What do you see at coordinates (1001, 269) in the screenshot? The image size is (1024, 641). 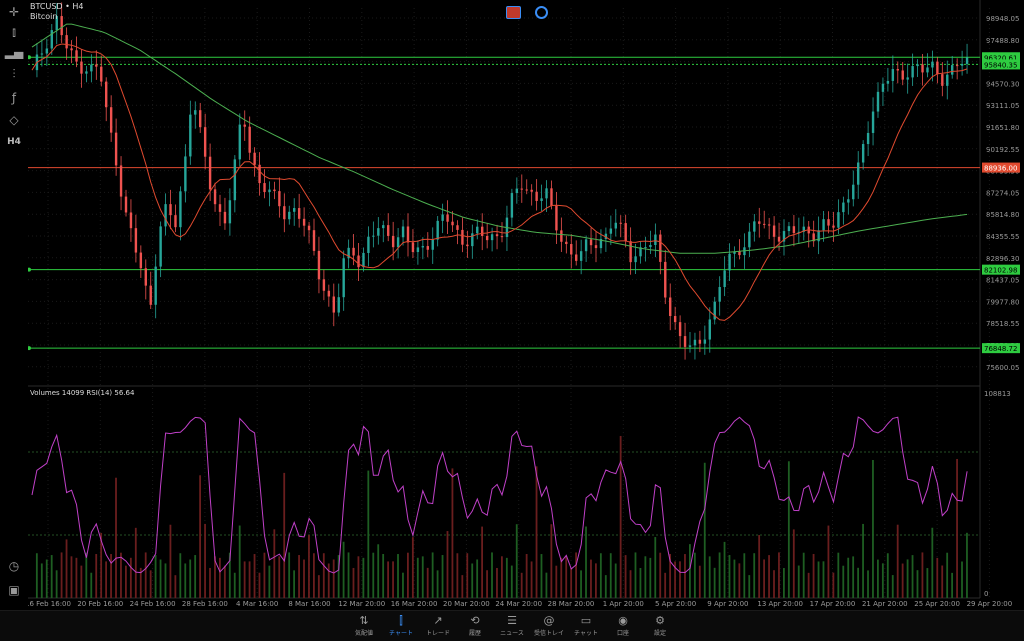 I see `price-tag-bg` at bounding box center [1001, 269].